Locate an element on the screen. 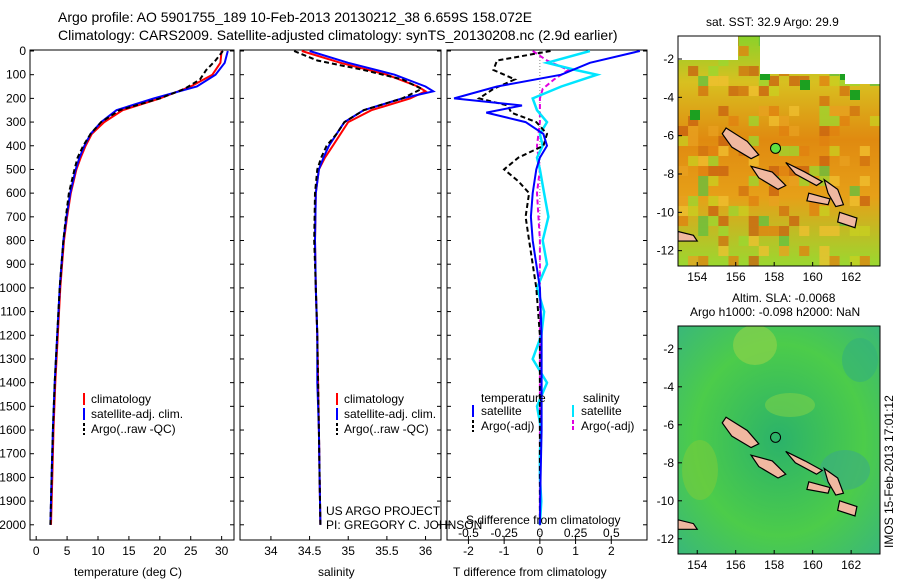 This screenshot has width=900, height=580. salinity-x-axis: 34 34.5 35 35.5 36 is located at coordinates (348, 547).